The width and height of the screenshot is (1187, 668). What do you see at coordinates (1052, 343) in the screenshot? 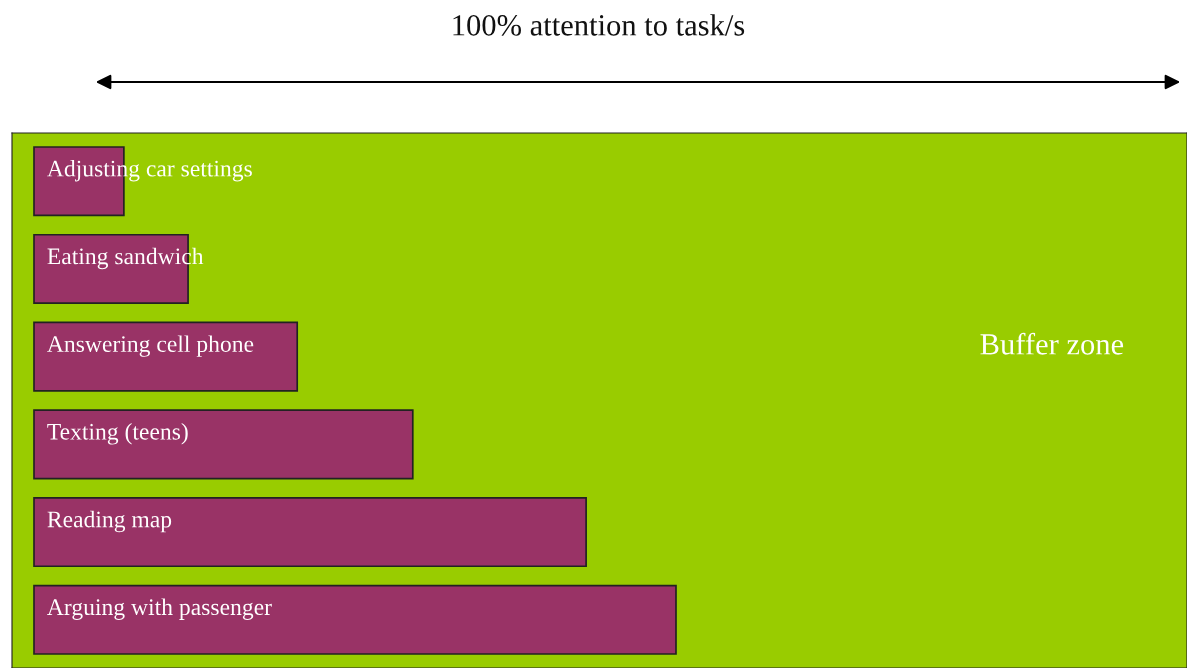
I see `text: Buffer zone` at bounding box center [1052, 343].